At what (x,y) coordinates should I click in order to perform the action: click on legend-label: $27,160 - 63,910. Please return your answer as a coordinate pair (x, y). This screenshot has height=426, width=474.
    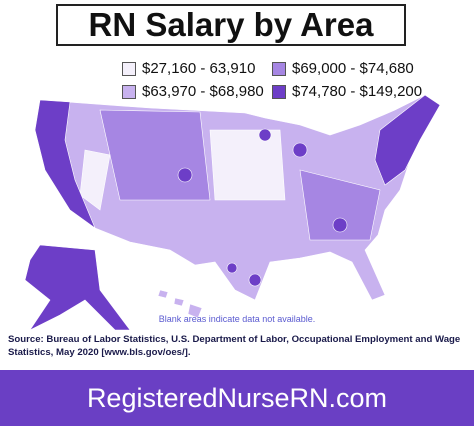
    Looking at the image, I should click on (199, 68).